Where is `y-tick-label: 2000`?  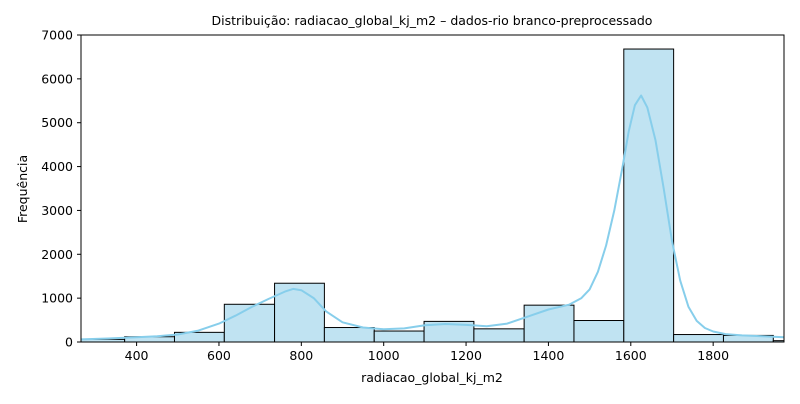 y-tick-label: 2000 is located at coordinates (57, 254).